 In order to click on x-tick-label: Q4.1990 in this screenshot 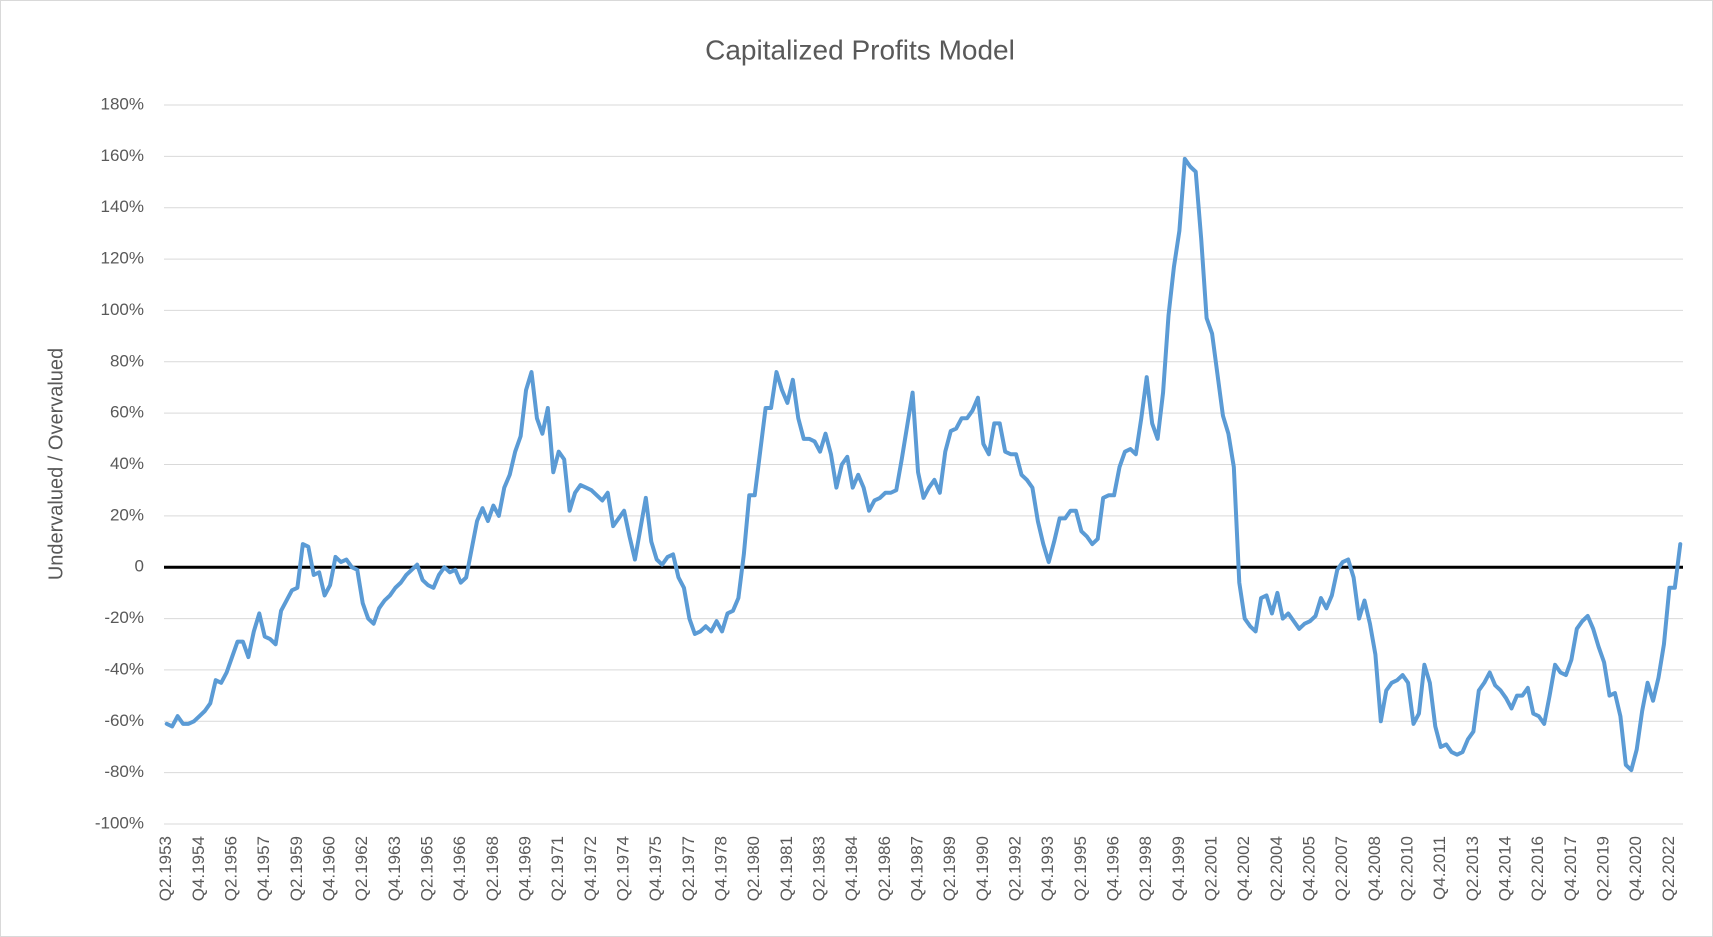, I will do `click(982, 868)`.